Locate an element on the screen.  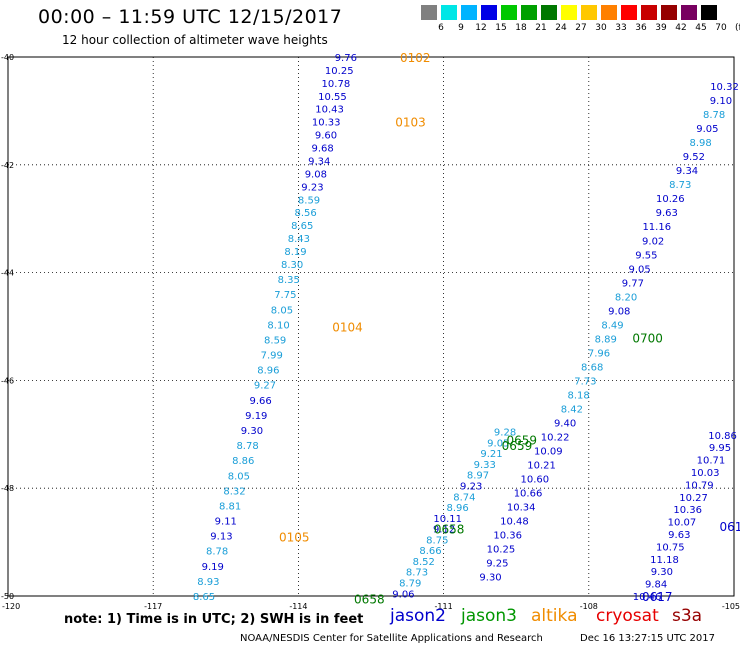
wave-height-label: 9.55 is located at coordinates (646, 255).